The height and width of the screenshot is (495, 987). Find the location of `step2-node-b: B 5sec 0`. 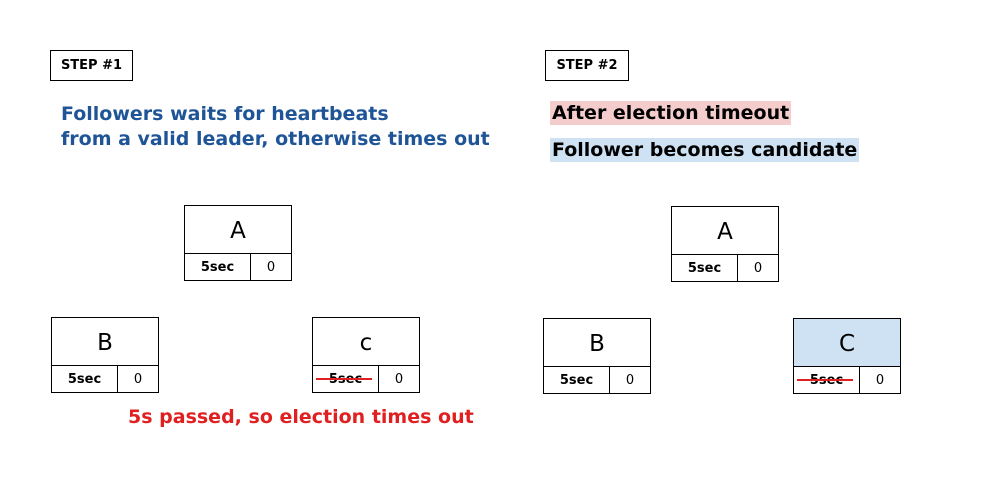

step2-node-b: B 5sec 0 is located at coordinates (597, 356).